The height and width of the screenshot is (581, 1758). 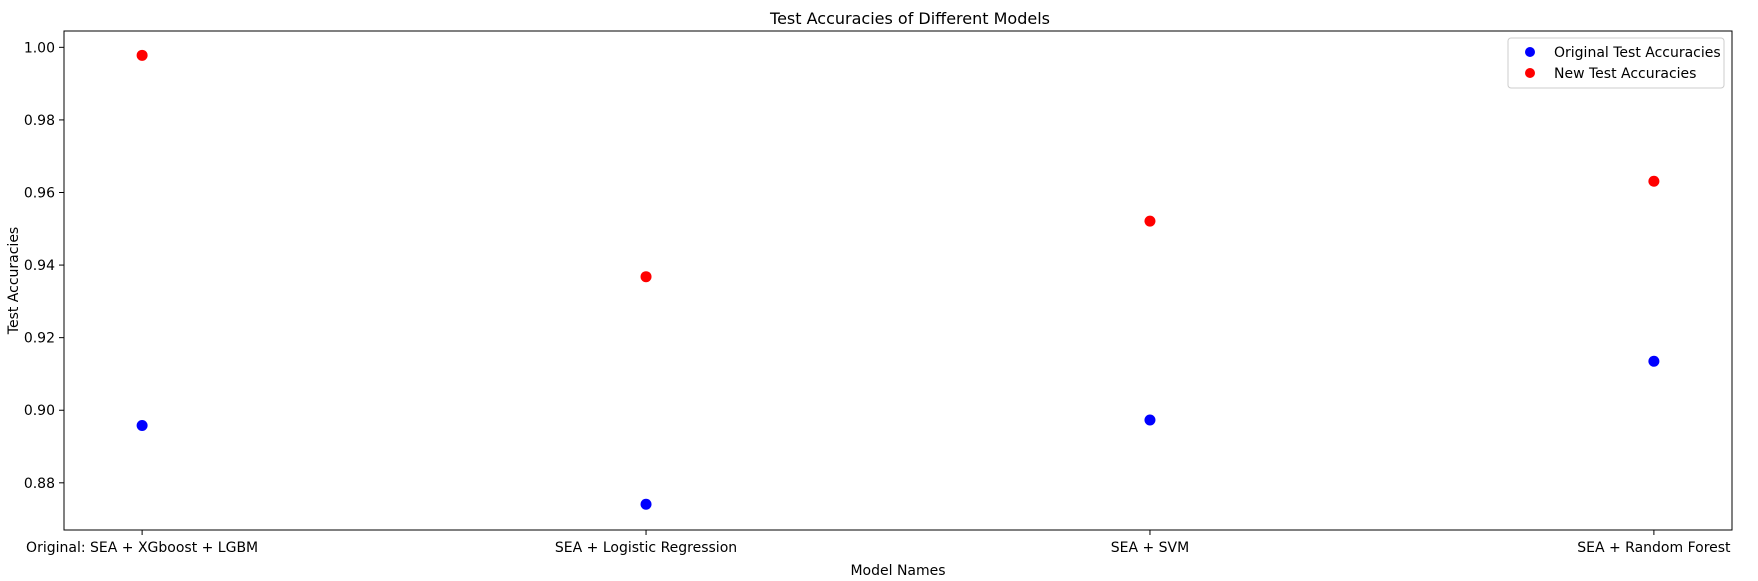 What do you see at coordinates (1625, 74) in the screenshot?
I see `legend-label-new: New Test Accuracies` at bounding box center [1625, 74].